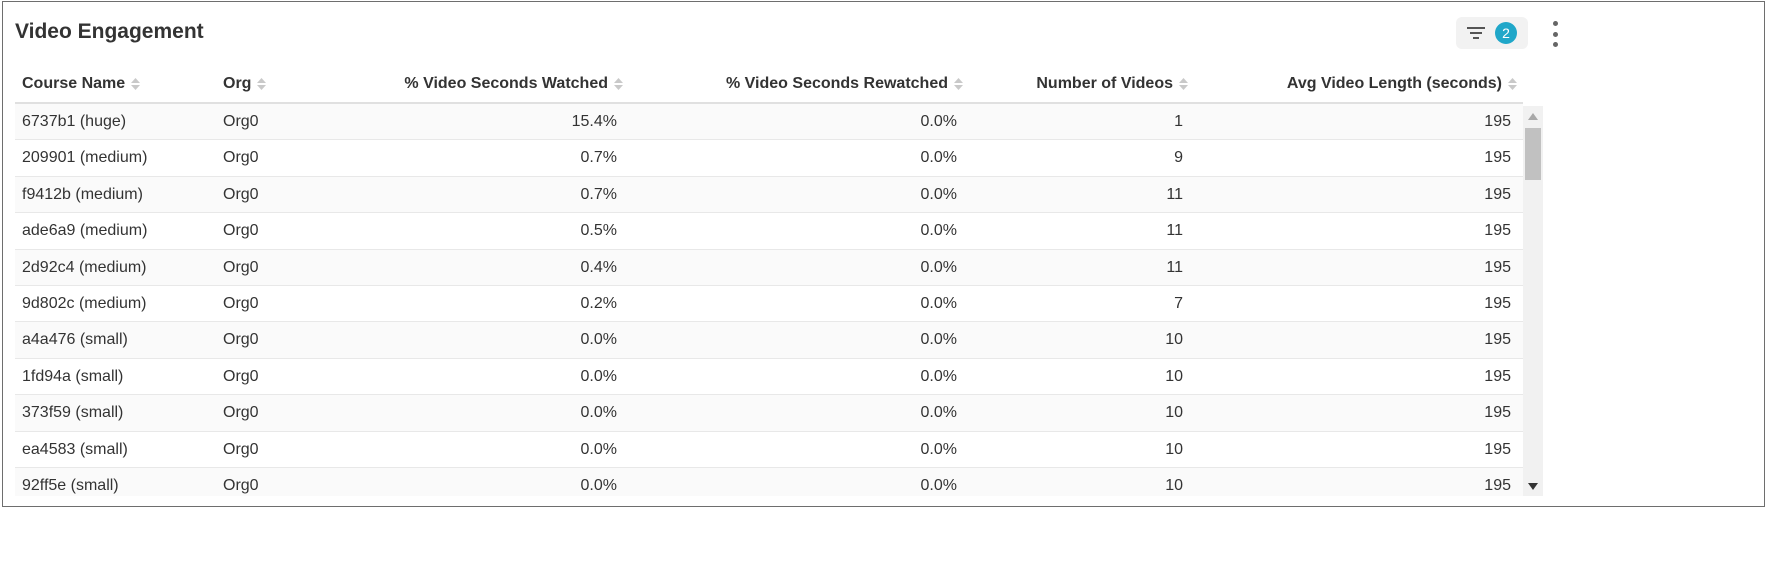 This screenshot has height=574, width=1768. Describe the element at coordinates (769, 304) in the screenshot. I see `table-row: 9d802c (medium) Org0 0.2% 0.0% 7 195` at that location.